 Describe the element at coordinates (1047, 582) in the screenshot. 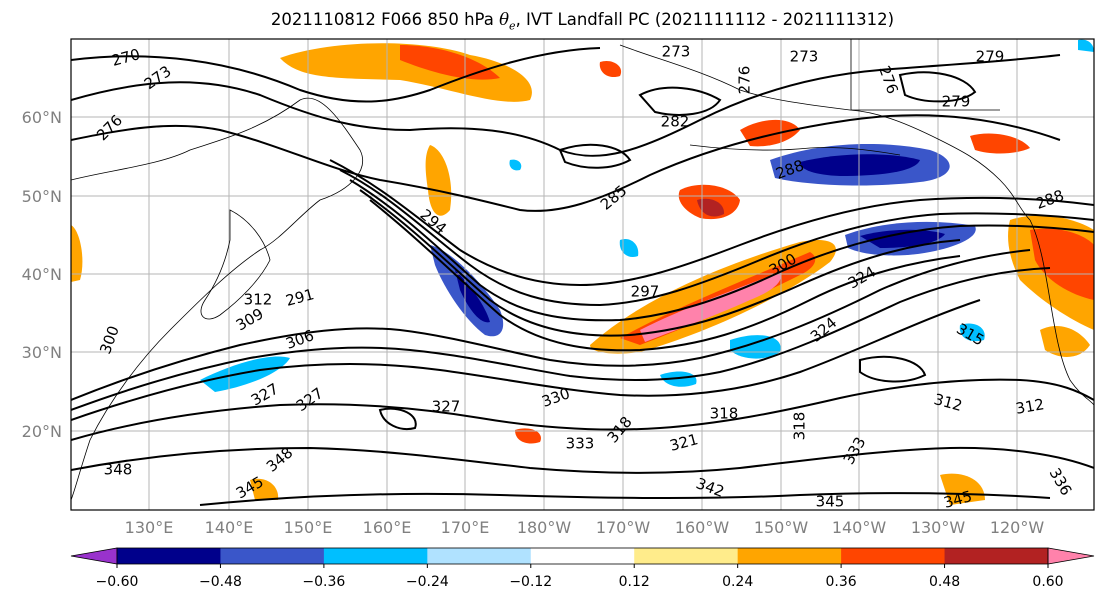

I see `colorbar-tick-label: 0.60` at that location.